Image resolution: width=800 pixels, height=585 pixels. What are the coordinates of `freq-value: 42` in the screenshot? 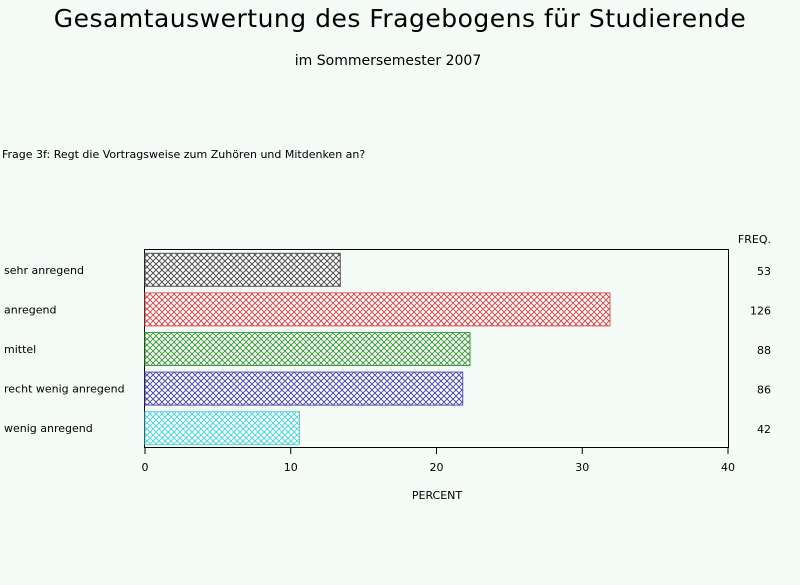 It's located at (764, 429).